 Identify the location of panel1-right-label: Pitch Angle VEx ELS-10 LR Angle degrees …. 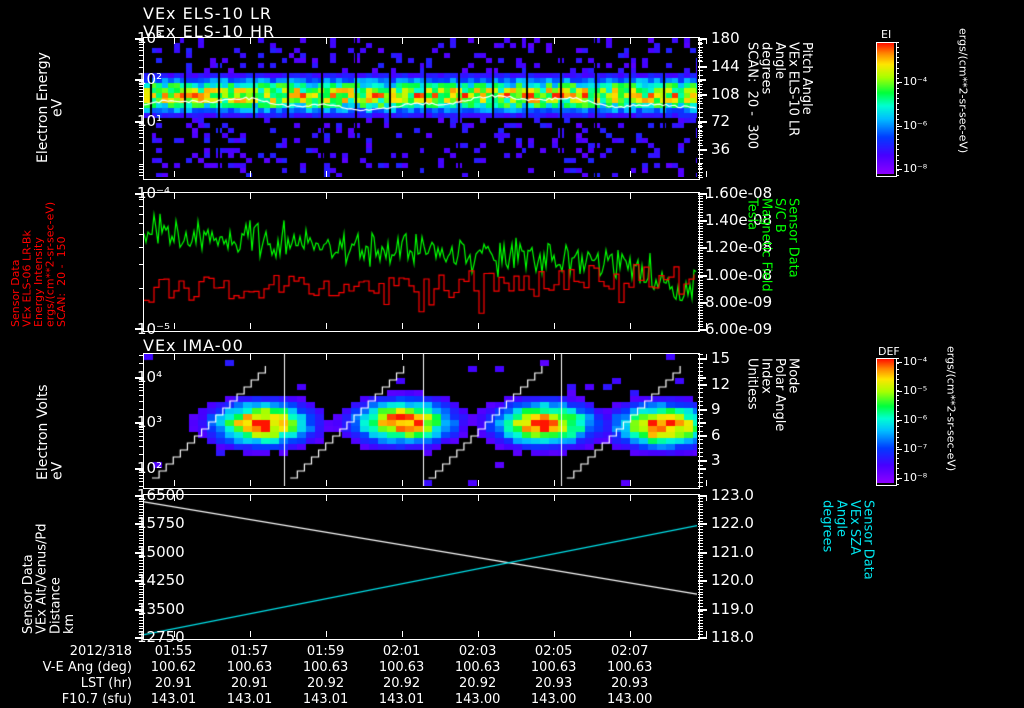
(779, 96).